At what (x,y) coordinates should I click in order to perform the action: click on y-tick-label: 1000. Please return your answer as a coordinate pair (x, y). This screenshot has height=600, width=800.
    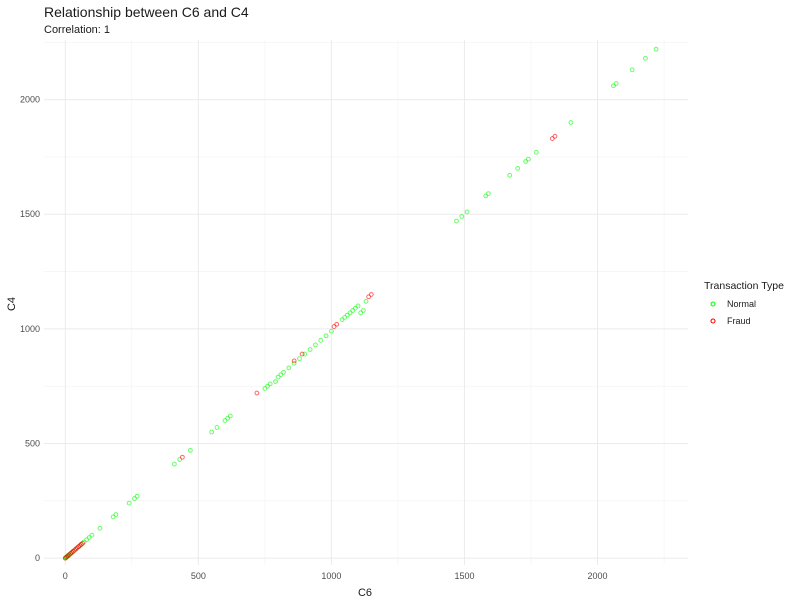
    Looking at the image, I should click on (30, 329).